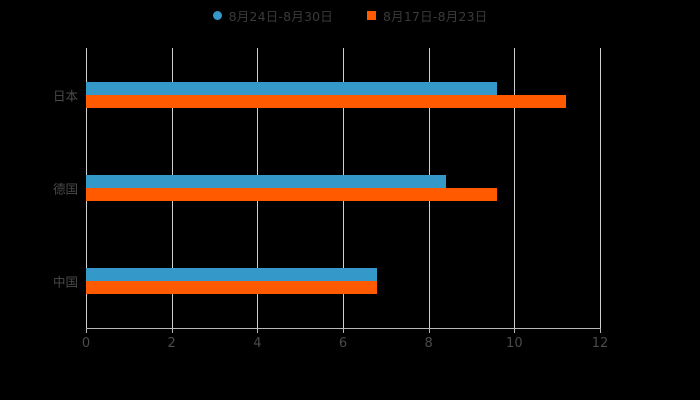 This screenshot has height=400, width=700. I want to click on bar-日本-series-2, so click(326, 101).